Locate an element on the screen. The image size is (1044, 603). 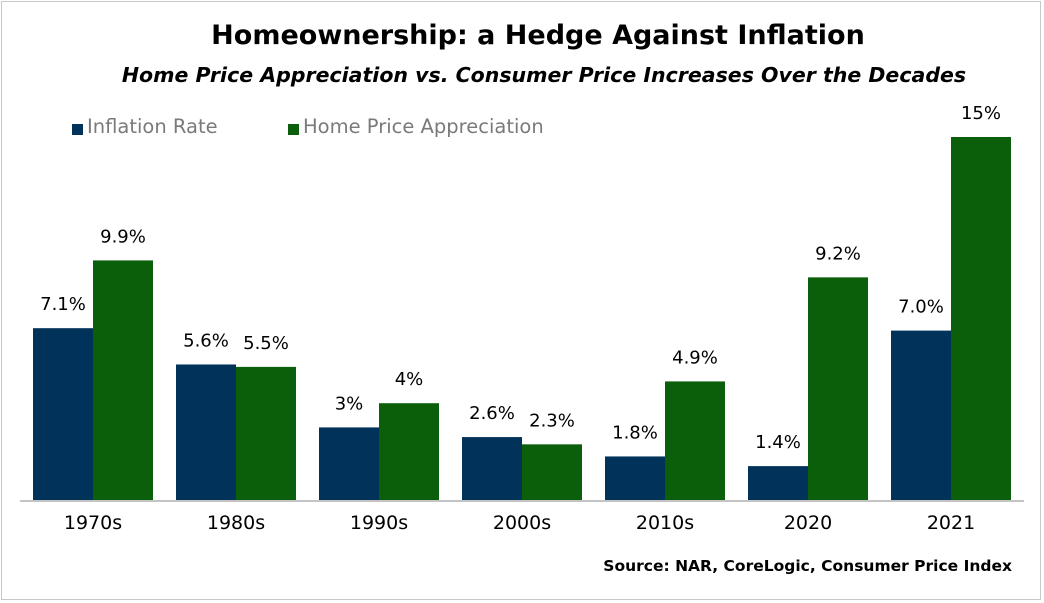
data-label-inflation-rate-2010s: 1.8% is located at coordinates (635, 432).